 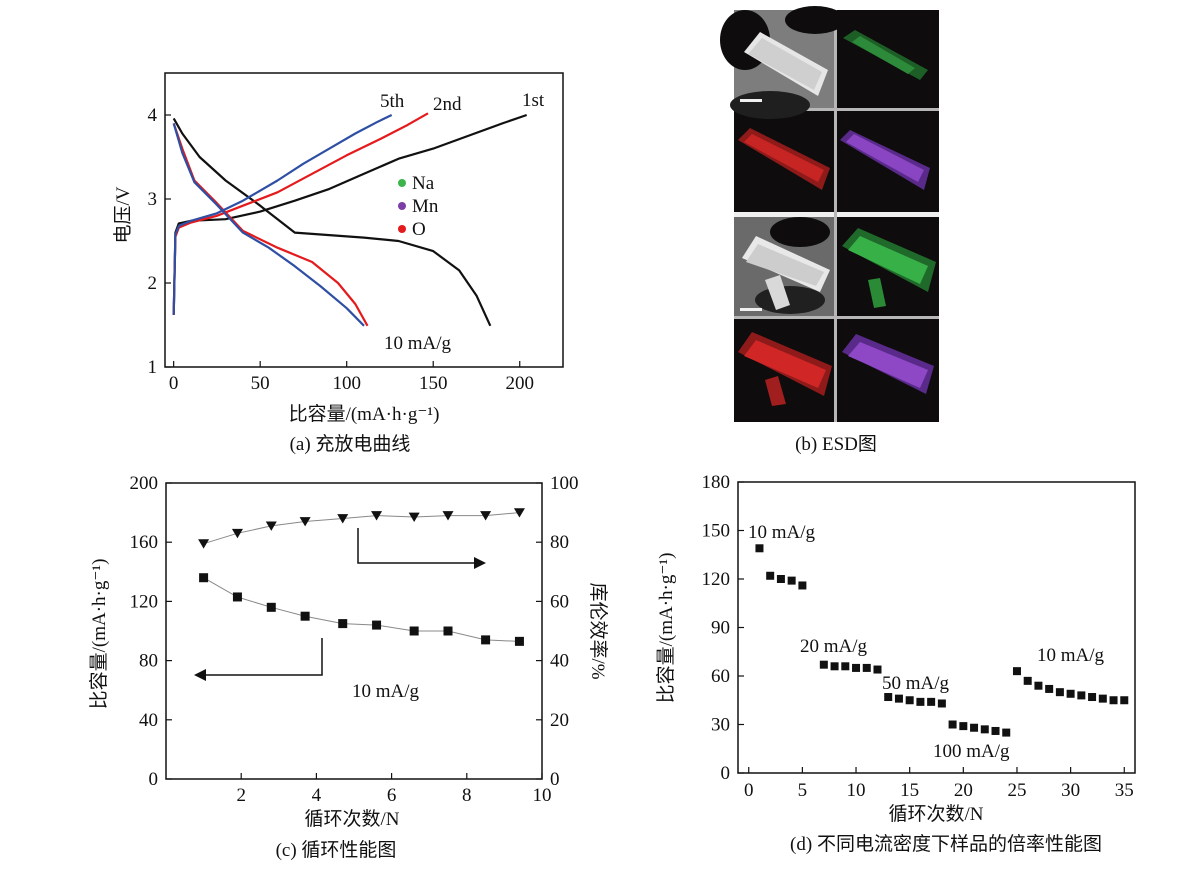 I want to click on c-xlabel: 循环次数/N, so click(x=351, y=819).